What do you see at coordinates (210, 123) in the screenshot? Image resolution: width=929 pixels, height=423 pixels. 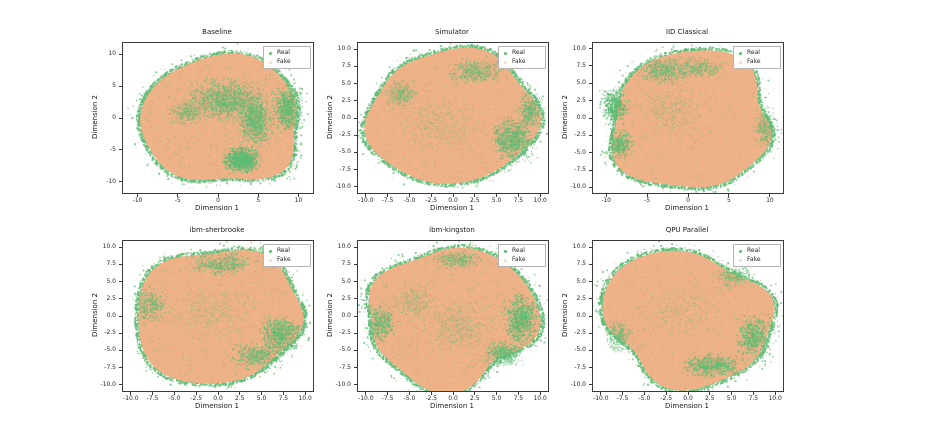 I see `plot-area: 10 5 0 -5 -10 -10 -5 0 5 10 Real Fake` at bounding box center [210, 123].